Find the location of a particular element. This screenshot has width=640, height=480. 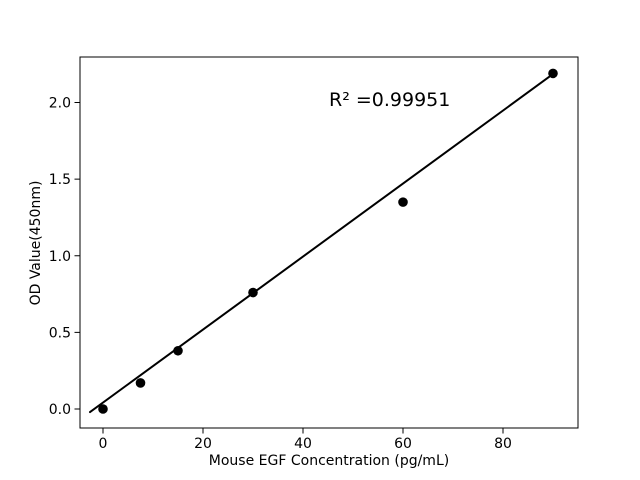

x-tick-label: 80 is located at coordinates (503, 444).